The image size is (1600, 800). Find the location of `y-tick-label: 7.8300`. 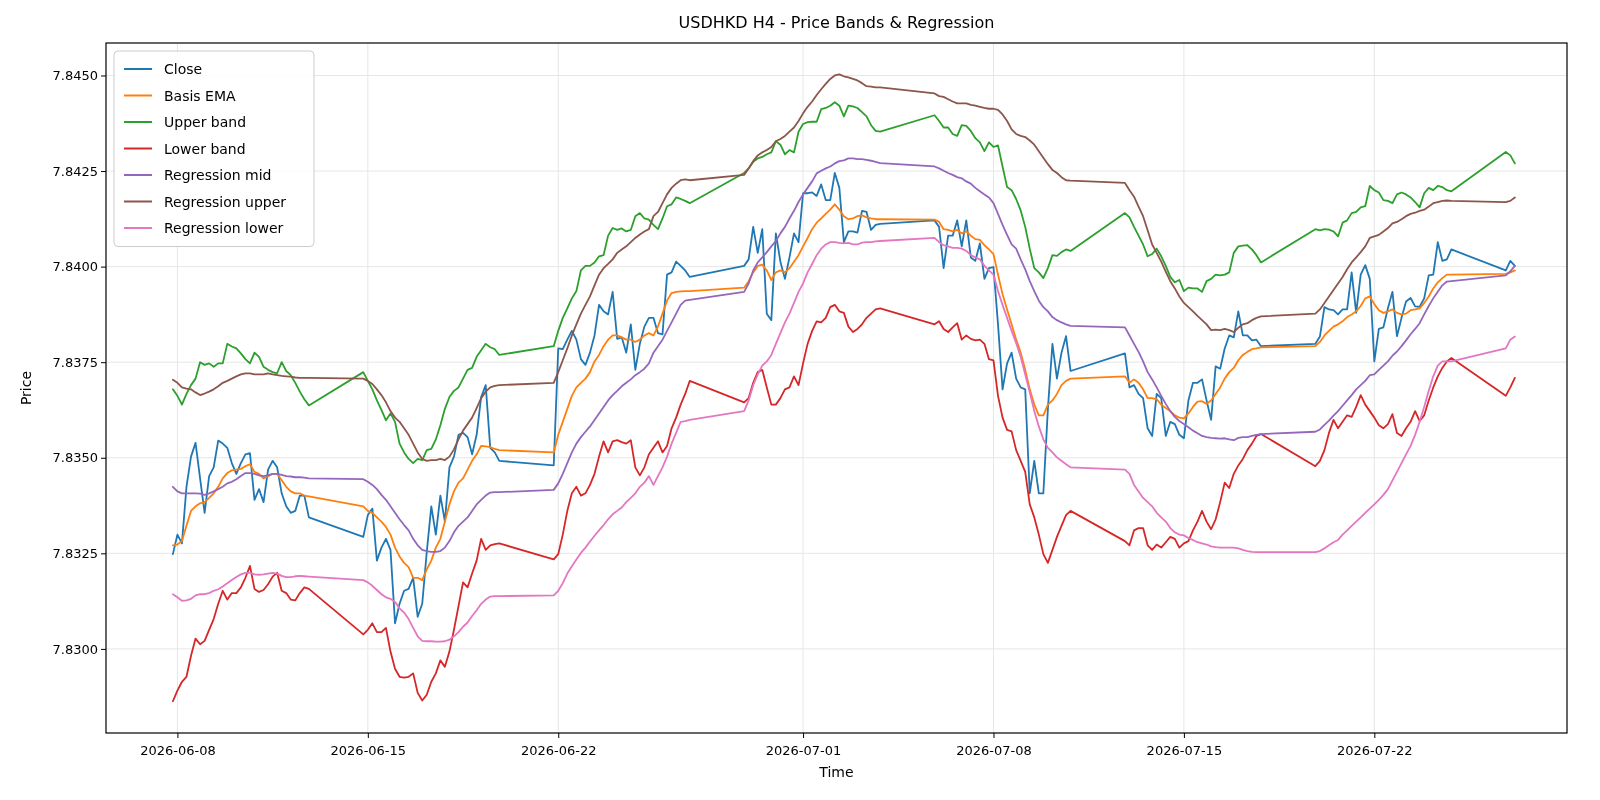

y-tick-label: 7.8300 is located at coordinates (75, 649).